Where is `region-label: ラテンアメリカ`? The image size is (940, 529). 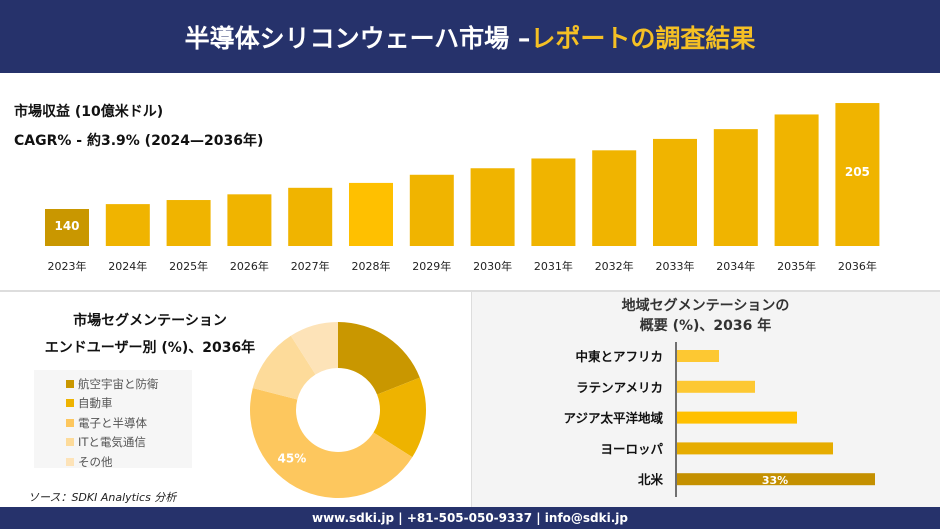 region-label: ラテンアメリカ is located at coordinates (619, 387).